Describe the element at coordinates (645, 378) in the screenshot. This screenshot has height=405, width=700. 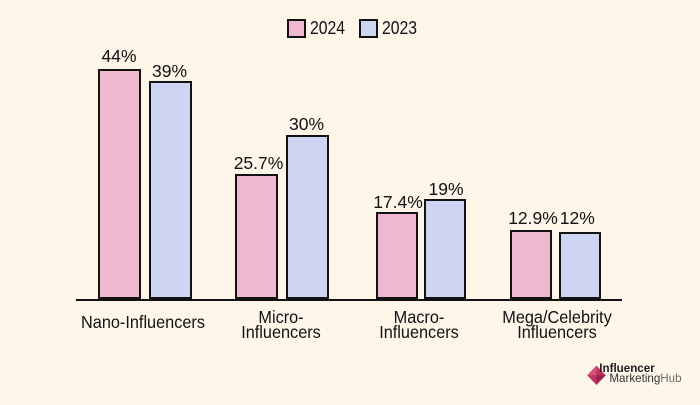
I see `svg-text: MarketingHub` at that location.